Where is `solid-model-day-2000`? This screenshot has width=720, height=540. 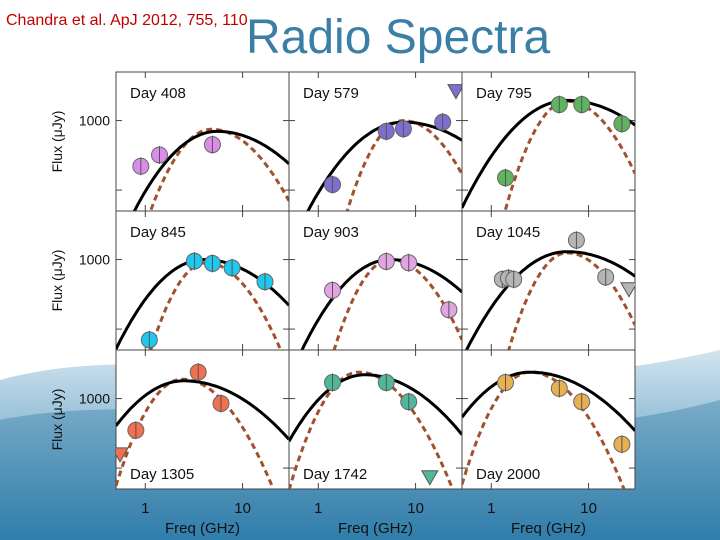
solid-model-day-2000 is located at coordinates (548, 401).